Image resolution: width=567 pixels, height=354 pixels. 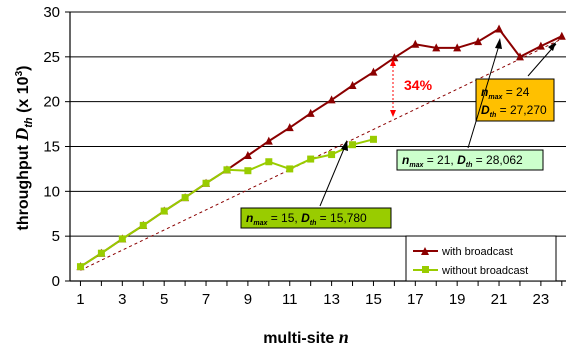 I want to click on y-tick-label: 0, so click(x=56, y=281).